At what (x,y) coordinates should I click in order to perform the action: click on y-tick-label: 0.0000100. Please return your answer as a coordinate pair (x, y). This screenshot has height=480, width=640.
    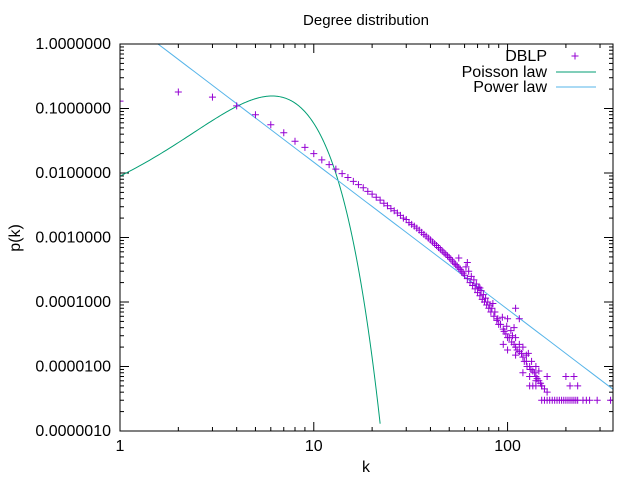
    Looking at the image, I should click on (73, 367).